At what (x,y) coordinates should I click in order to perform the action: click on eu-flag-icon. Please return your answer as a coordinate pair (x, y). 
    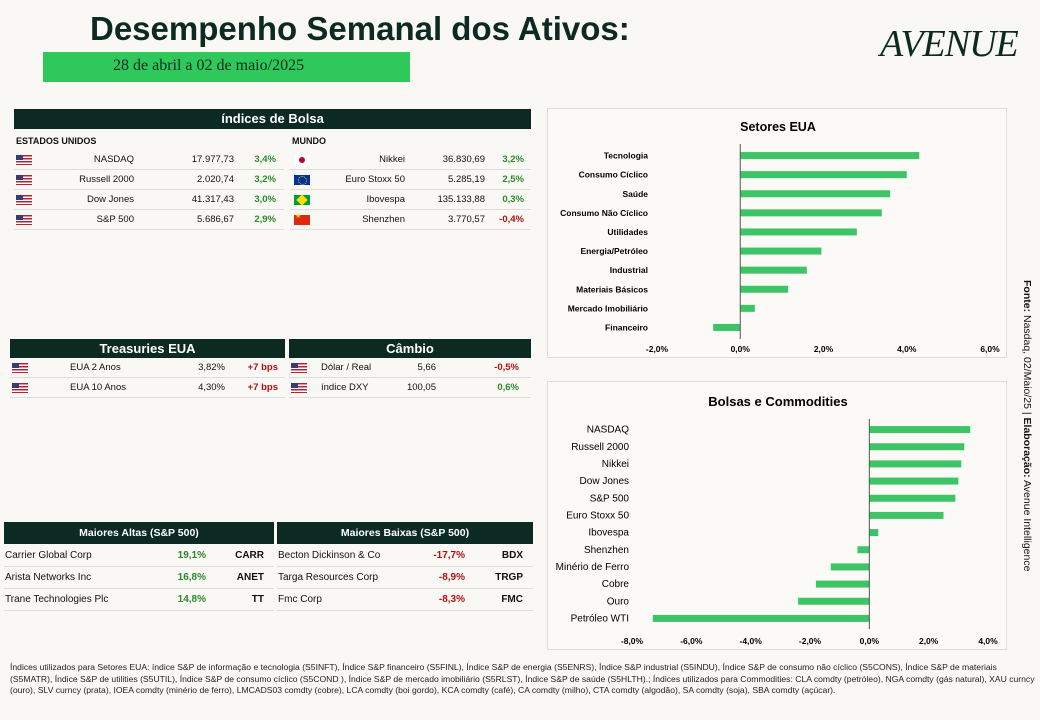
    Looking at the image, I should click on (302, 179).